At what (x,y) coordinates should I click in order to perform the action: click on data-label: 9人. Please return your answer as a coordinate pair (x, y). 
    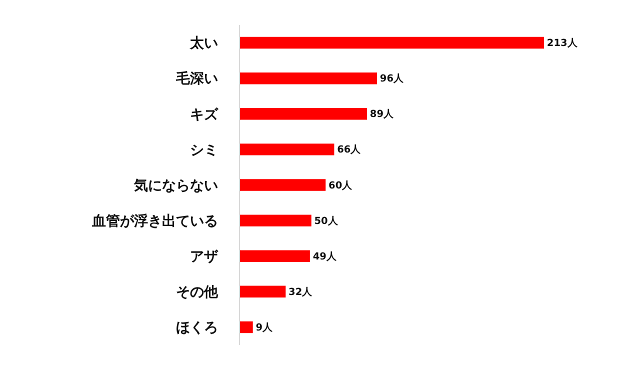
    Looking at the image, I should click on (265, 327).